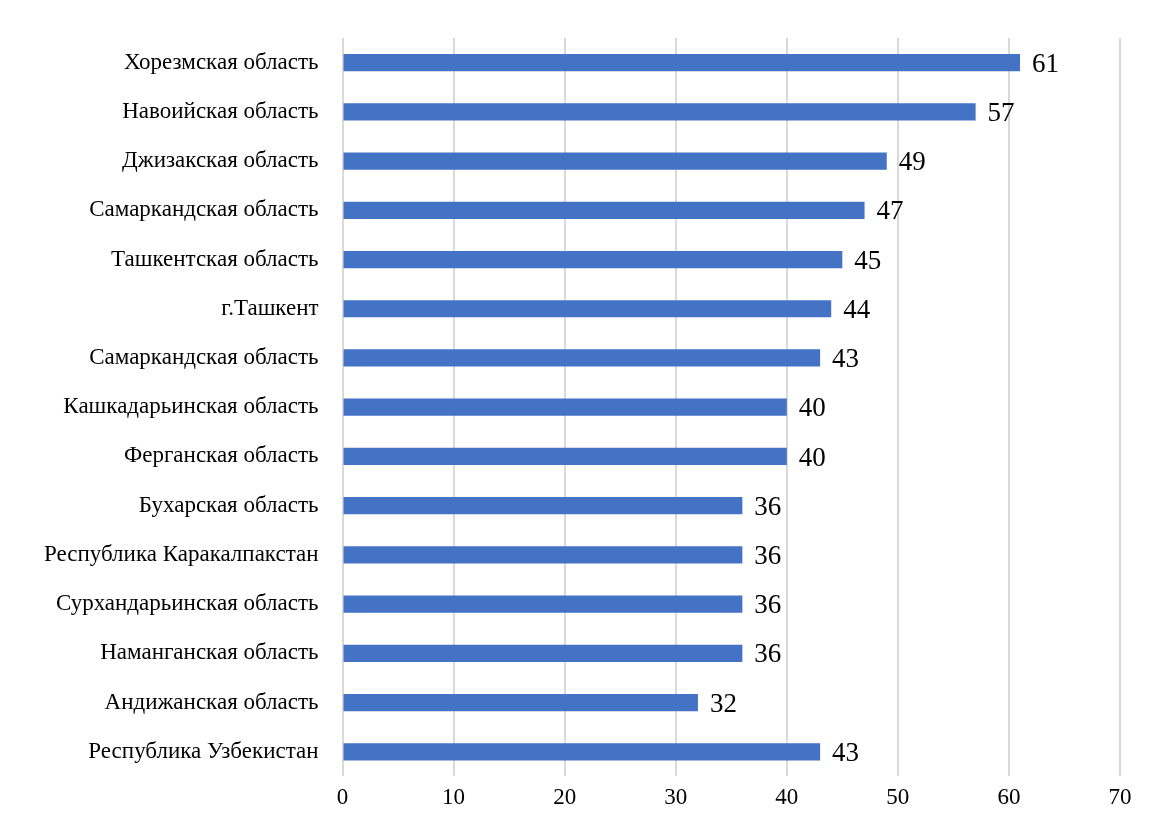 The width and height of the screenshot is (1150, 826). What do you see at coordinates (868, 259) in the screenshot?
I see `data-label: 45` at bounding box center [868, 259].